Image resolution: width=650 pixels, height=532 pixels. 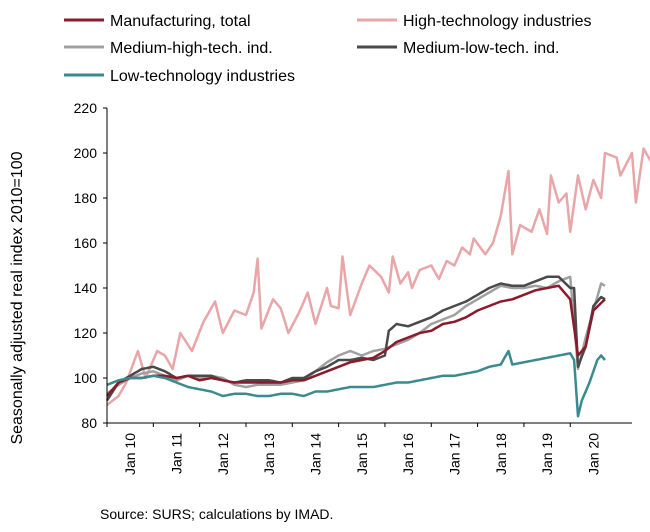 What do you see at coordinates (202, 76) in the screenshot?
I see `legend-label-4: Low-technology industries` at bounding box center [202, 76].